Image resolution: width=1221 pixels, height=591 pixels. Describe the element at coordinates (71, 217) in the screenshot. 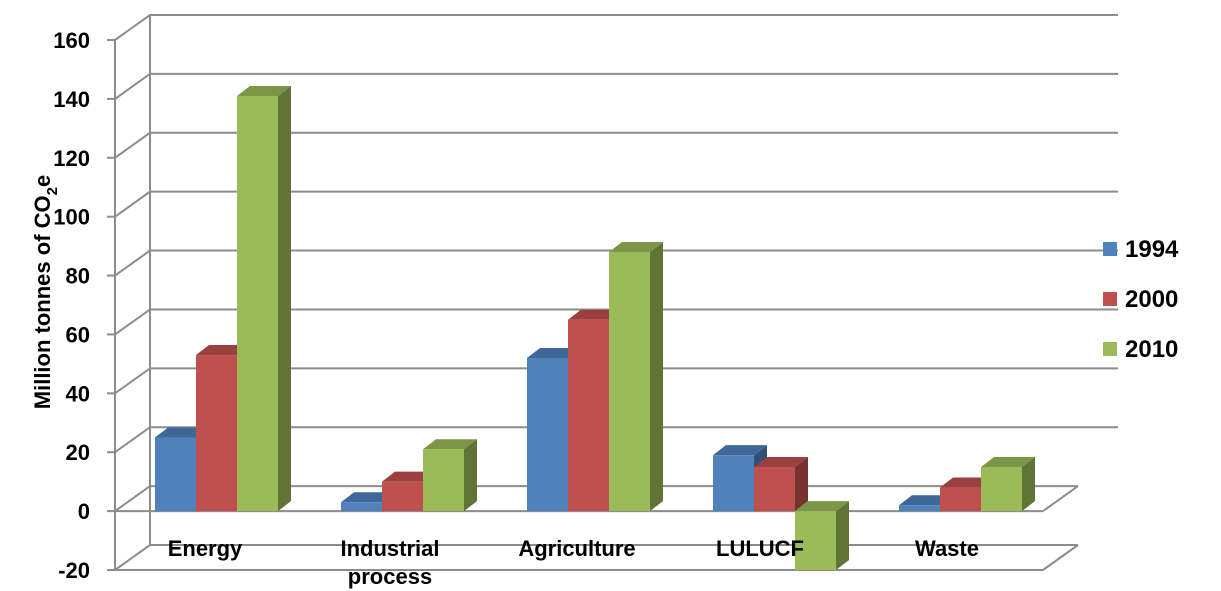

I see `y-tick-label: 100` at that location.